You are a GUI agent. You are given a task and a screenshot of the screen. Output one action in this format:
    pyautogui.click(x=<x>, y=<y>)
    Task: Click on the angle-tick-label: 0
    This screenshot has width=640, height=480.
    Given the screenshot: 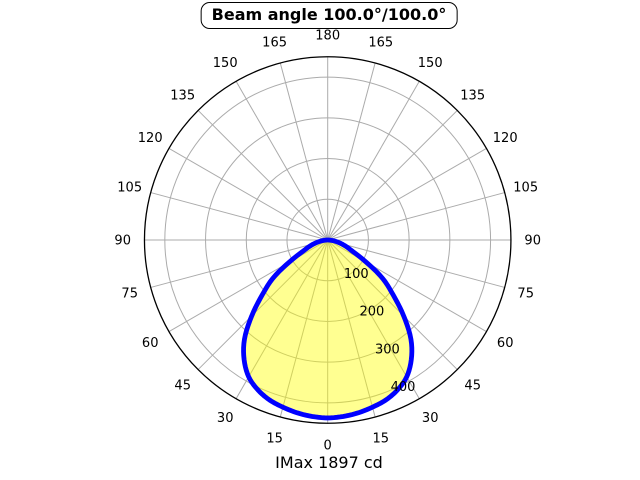 What is the action you would take?
    pyautogui.click(x=328, y=446)
    